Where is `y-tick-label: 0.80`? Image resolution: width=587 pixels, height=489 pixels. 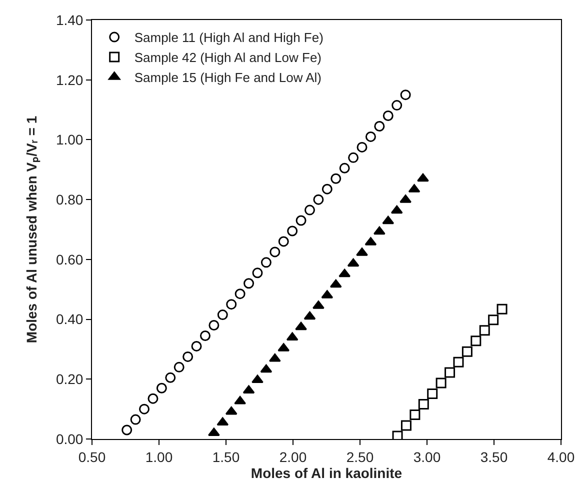
y-tick-label: 0.80 is located at coordinates (70, 199).